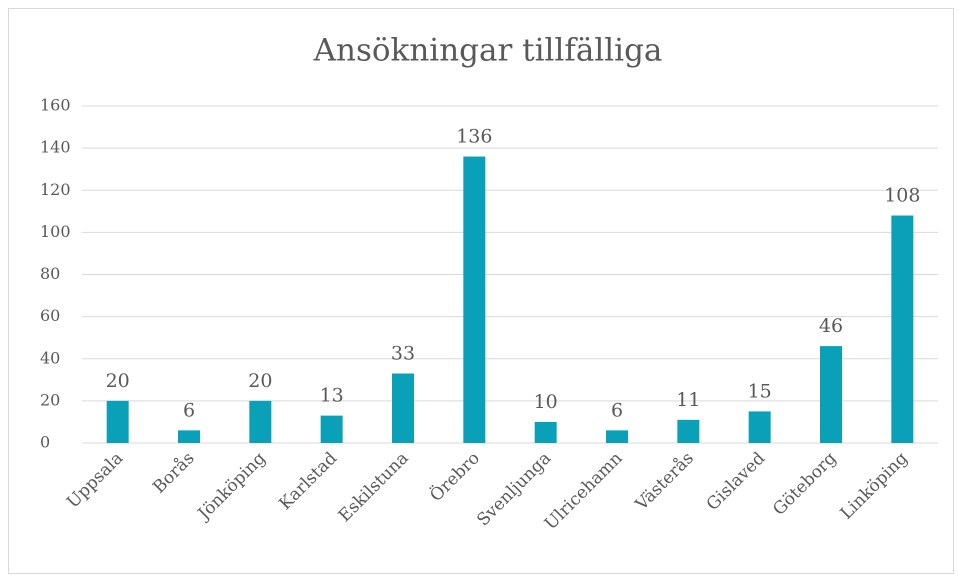 This screenshot has width=959, height=578. I want to click on y-tick-label: 80, so click(50, 273).